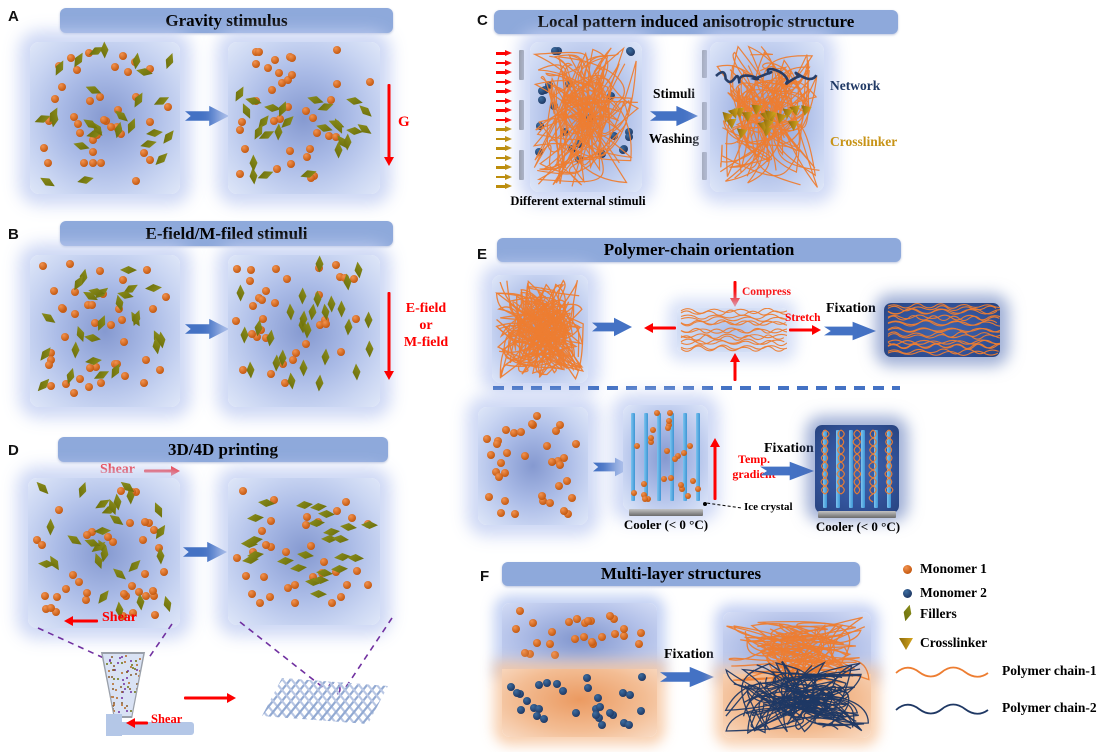  Describe the element at coordinates (767, 117) in the screenshot. I see `panel-c-patterned-box` at that location.